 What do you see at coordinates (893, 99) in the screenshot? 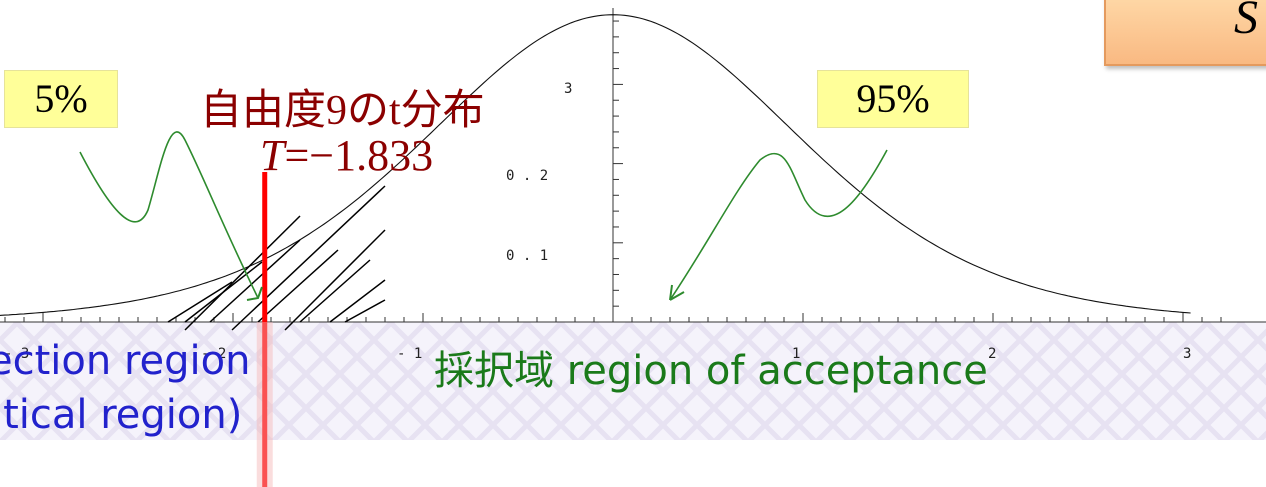
I see `right-area-percent-callout: 95%` at bounding box center [893, 99].